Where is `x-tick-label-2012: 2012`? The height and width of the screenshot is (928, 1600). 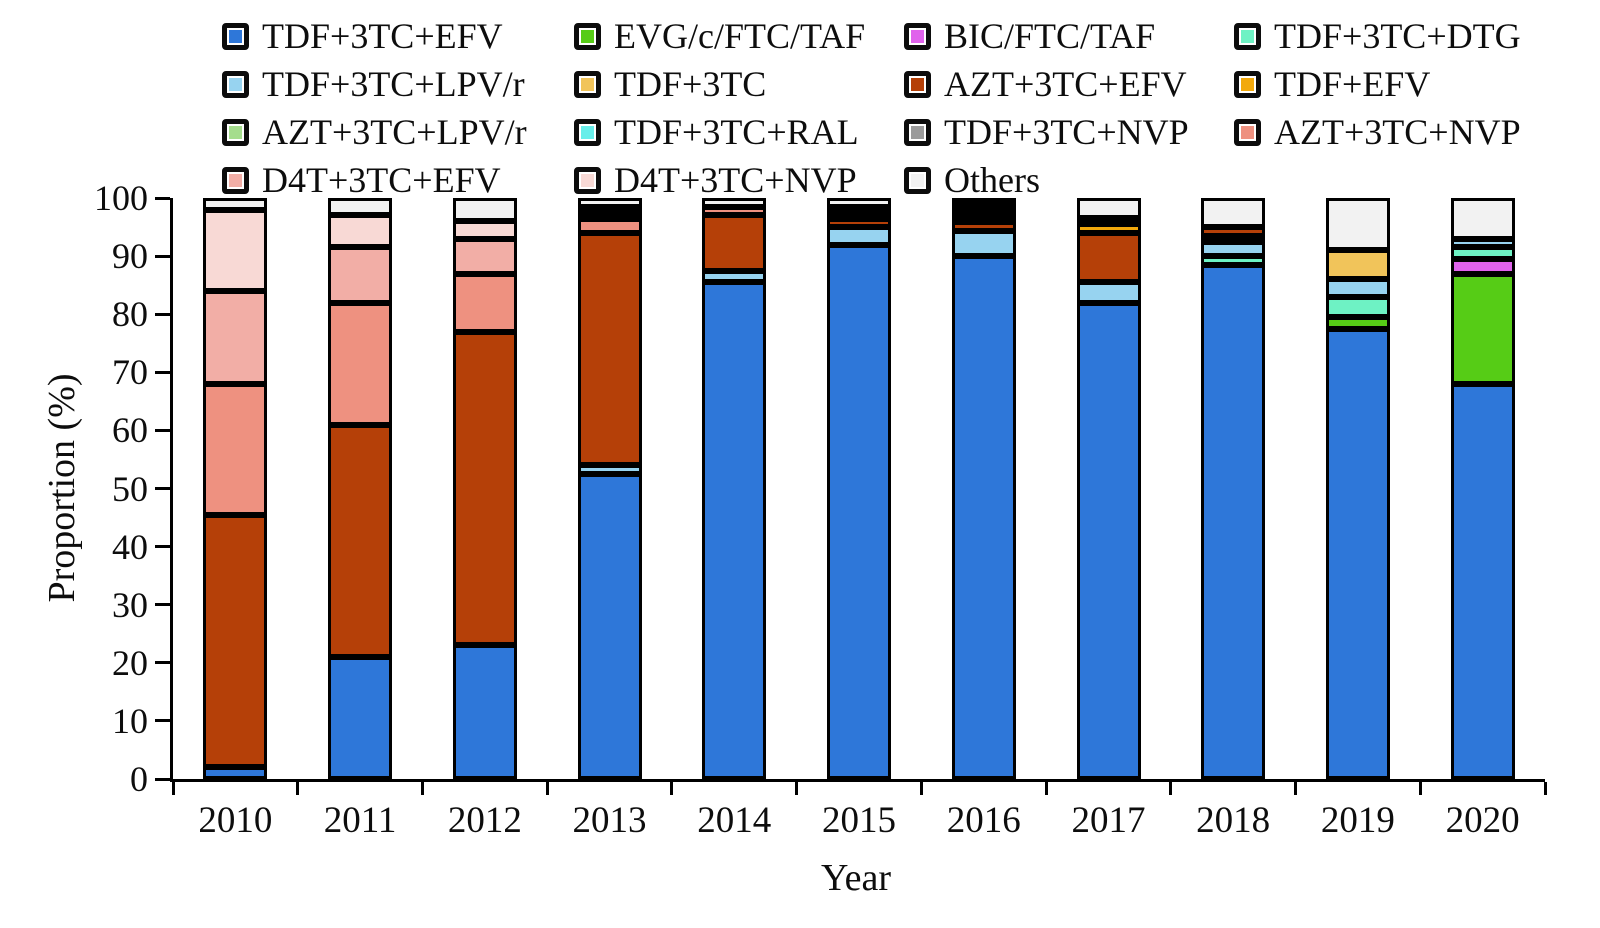
x-tick-label-2012: 2012 is located at coordinates (484, 820).